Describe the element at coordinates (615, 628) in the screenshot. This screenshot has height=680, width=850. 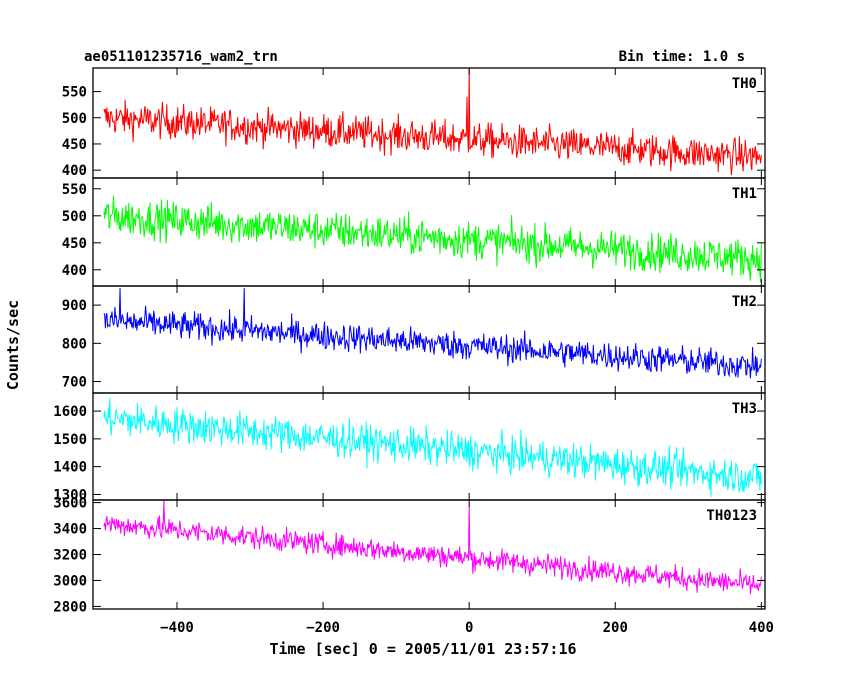
I see `x-tick-label: 200` at that location.